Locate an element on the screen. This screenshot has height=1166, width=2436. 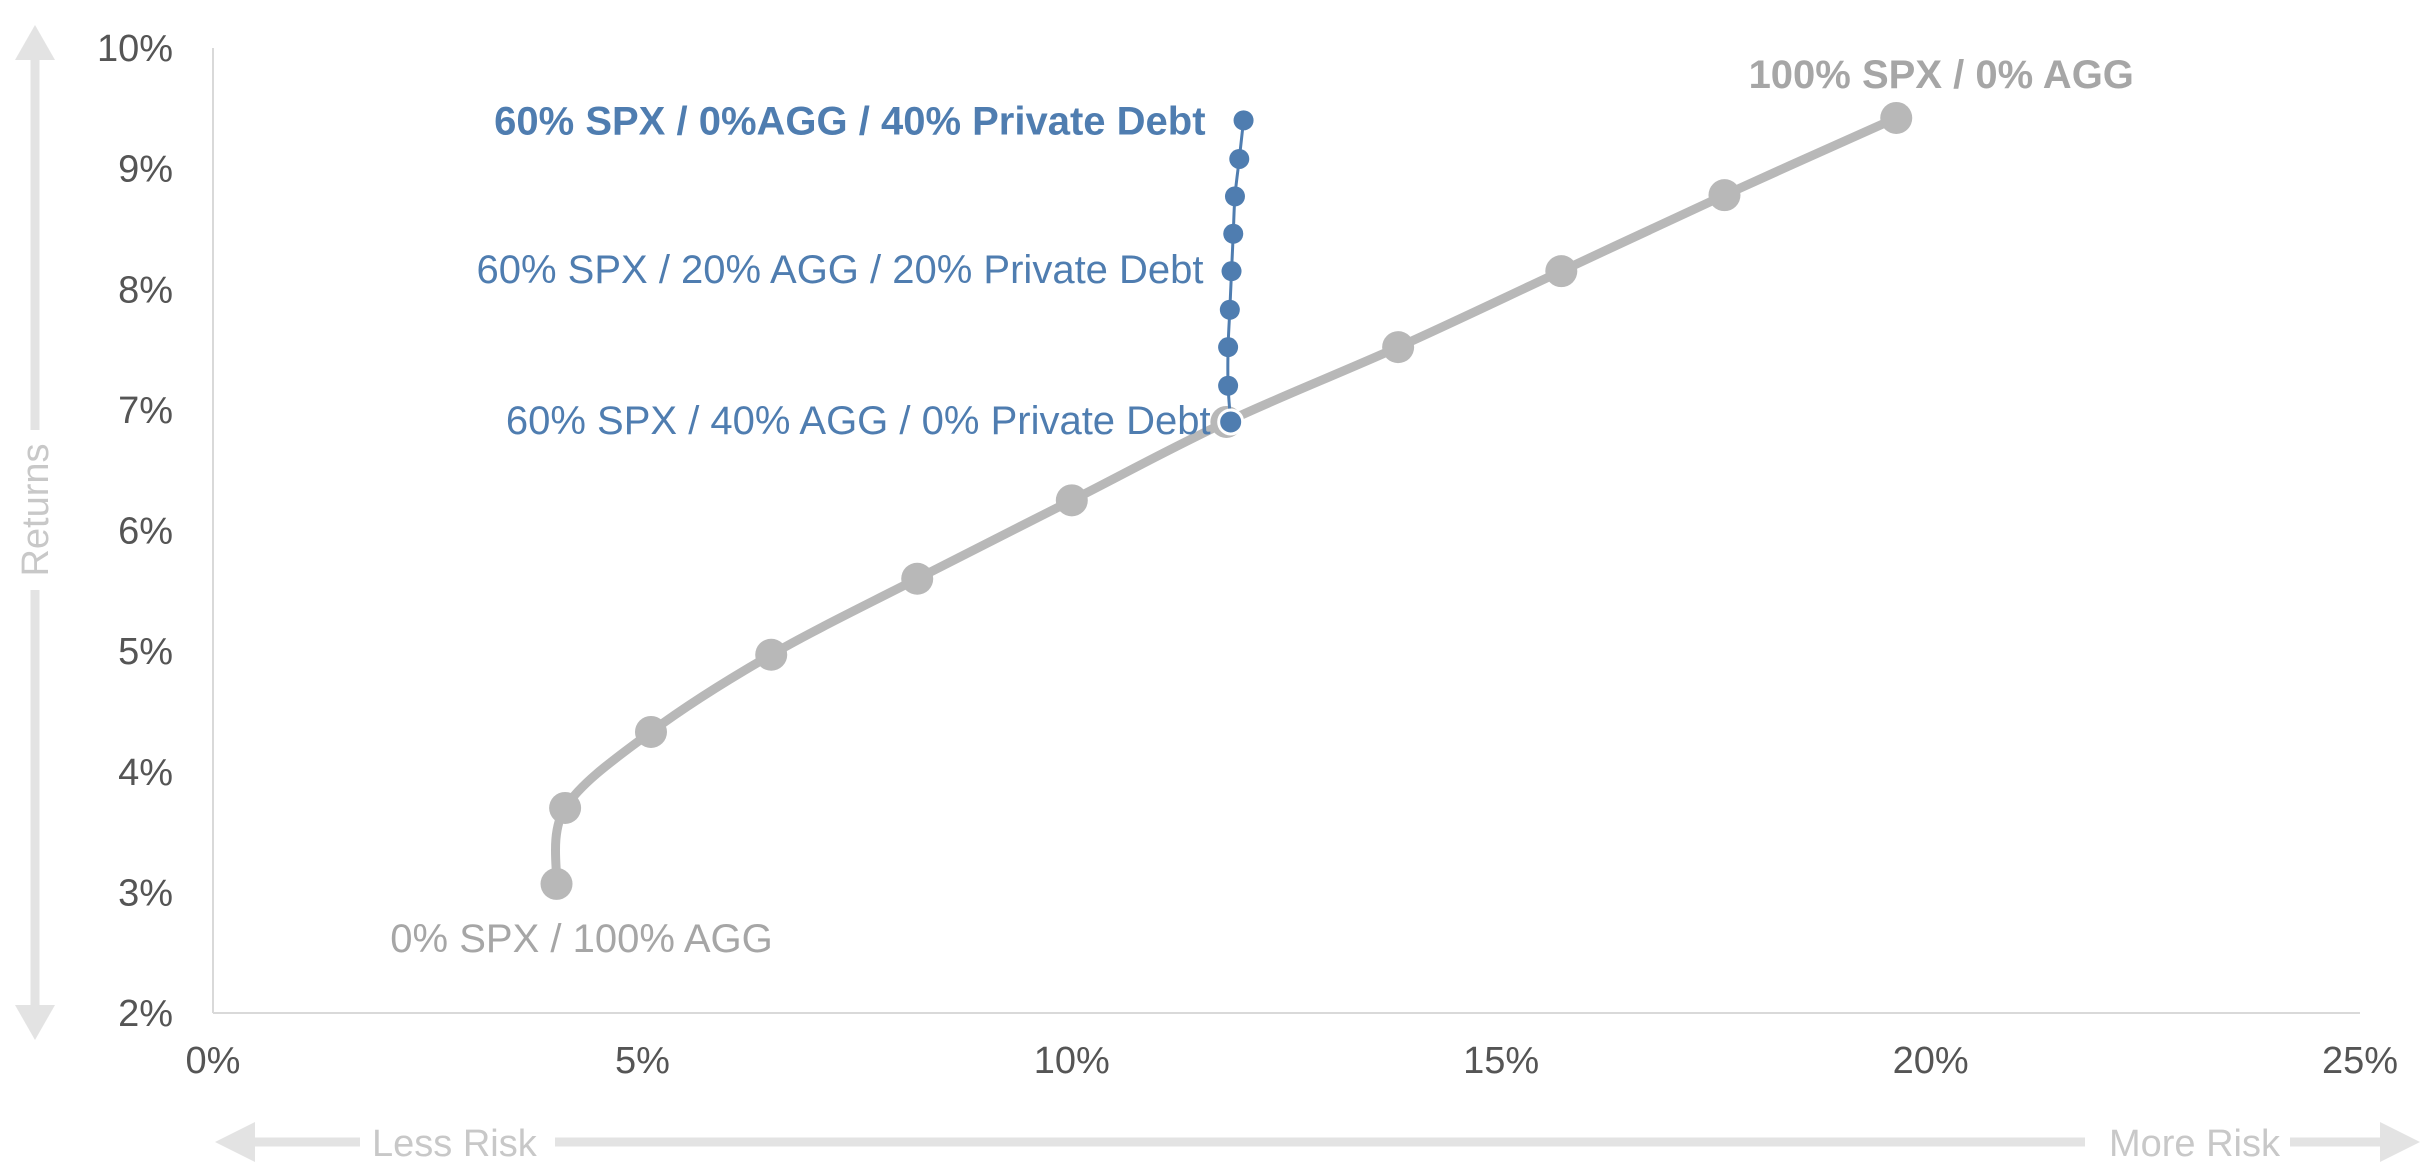
y-arrow-down-icon is located at coordinates (35, 1022).